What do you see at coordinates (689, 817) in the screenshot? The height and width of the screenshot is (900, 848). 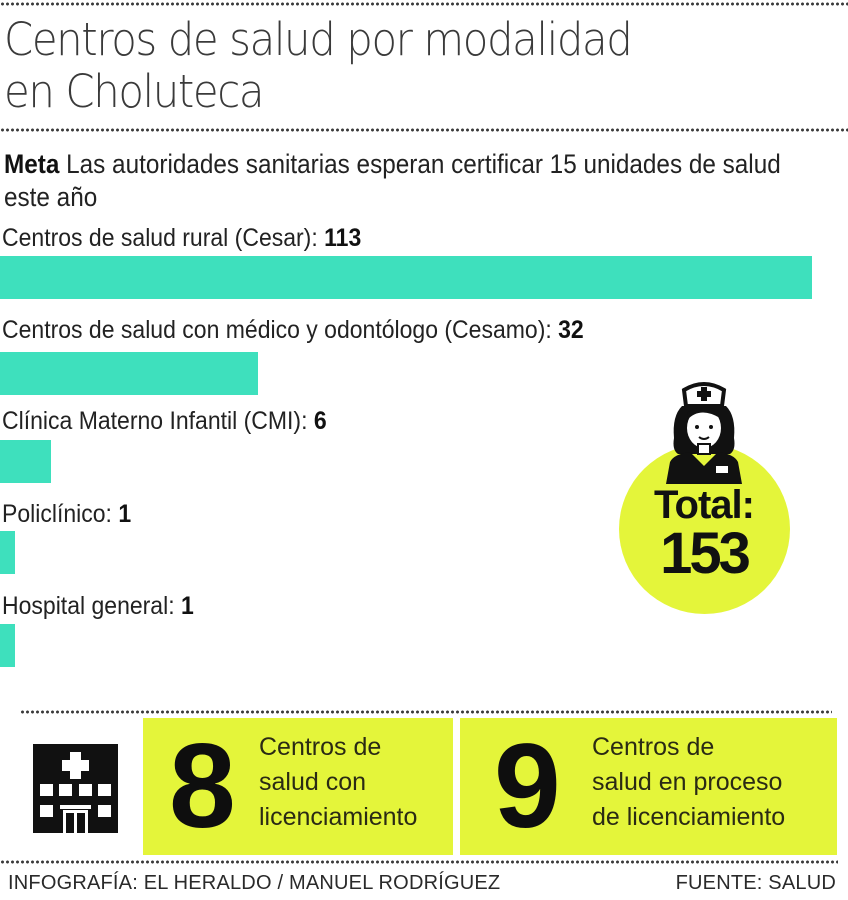 I see `stat-line: de licenciamiento` at bounding box center [689, 817].